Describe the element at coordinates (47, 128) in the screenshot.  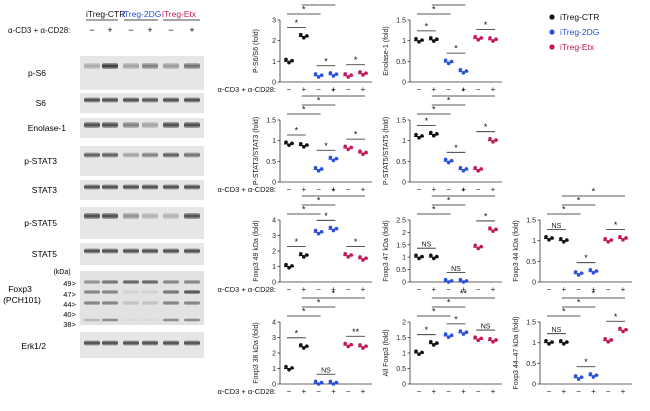
I see `band-label-enolase: Enolase-1` at that location.